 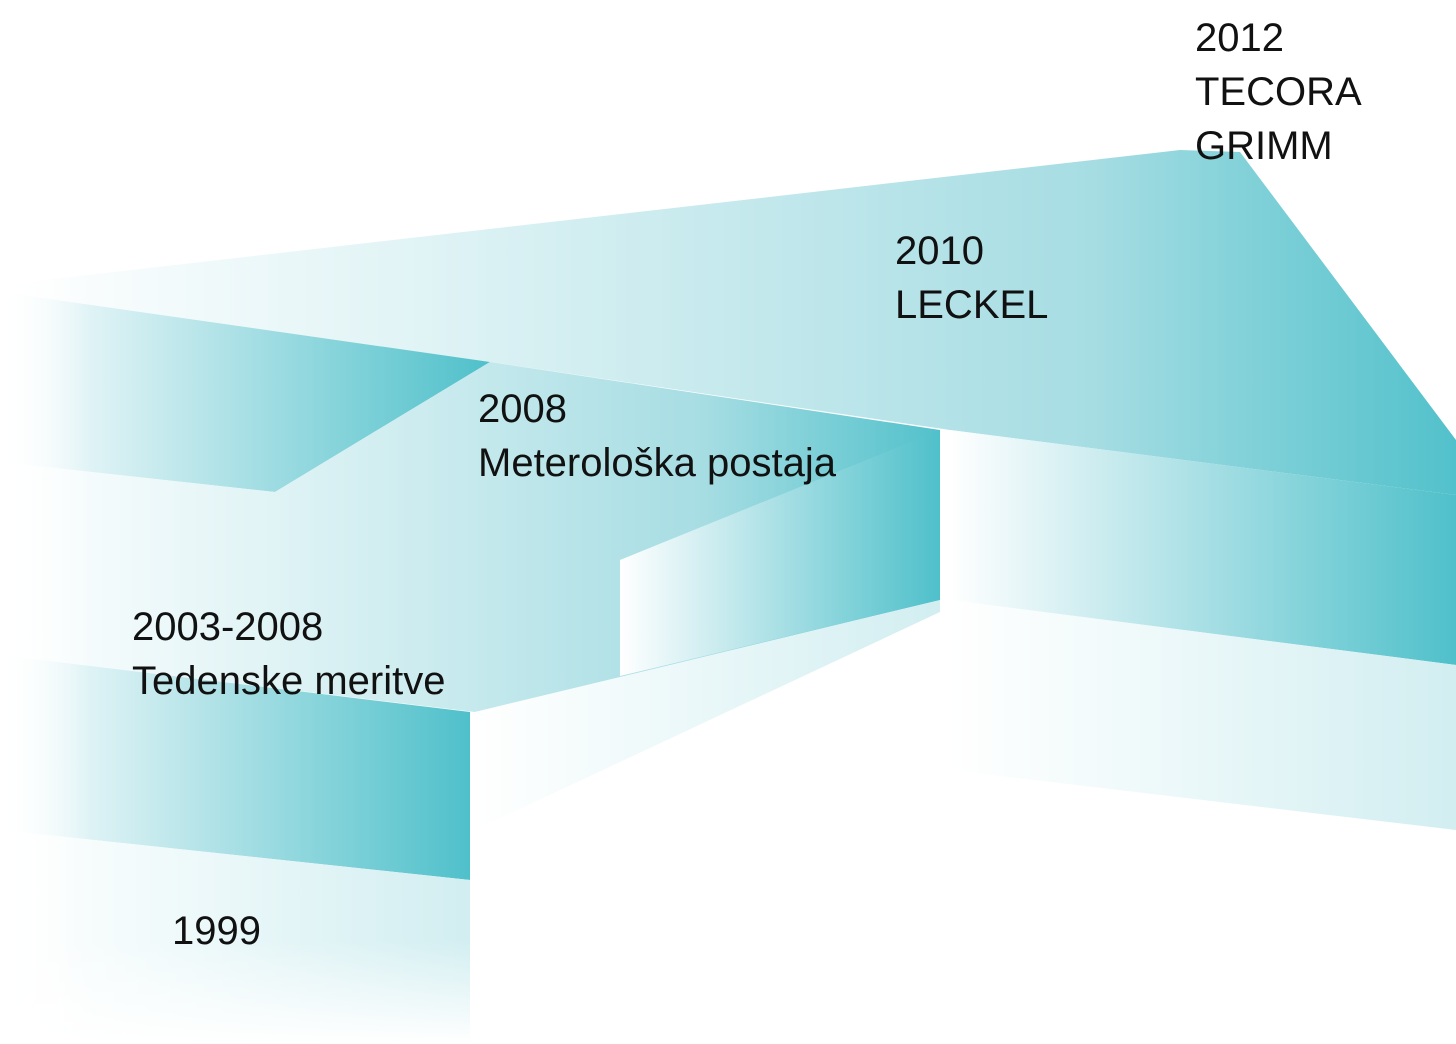 What do you see at coordinates (939, 251) in the screenshot?
I see `step-year: 2010` at bounding box center [939, 251].